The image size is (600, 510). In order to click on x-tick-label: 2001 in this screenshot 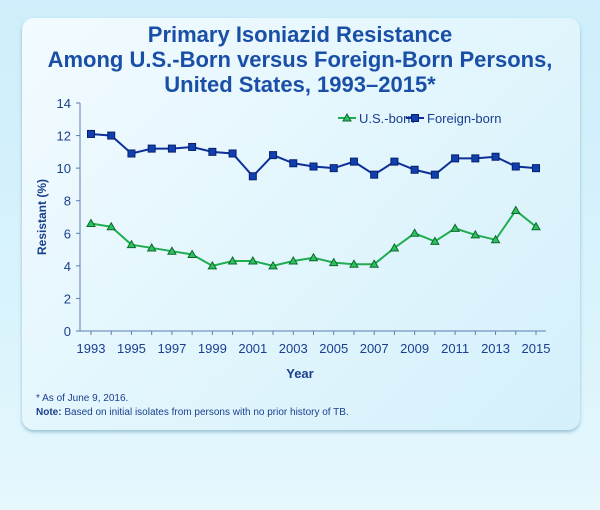, I will do `click(252, 348)`.